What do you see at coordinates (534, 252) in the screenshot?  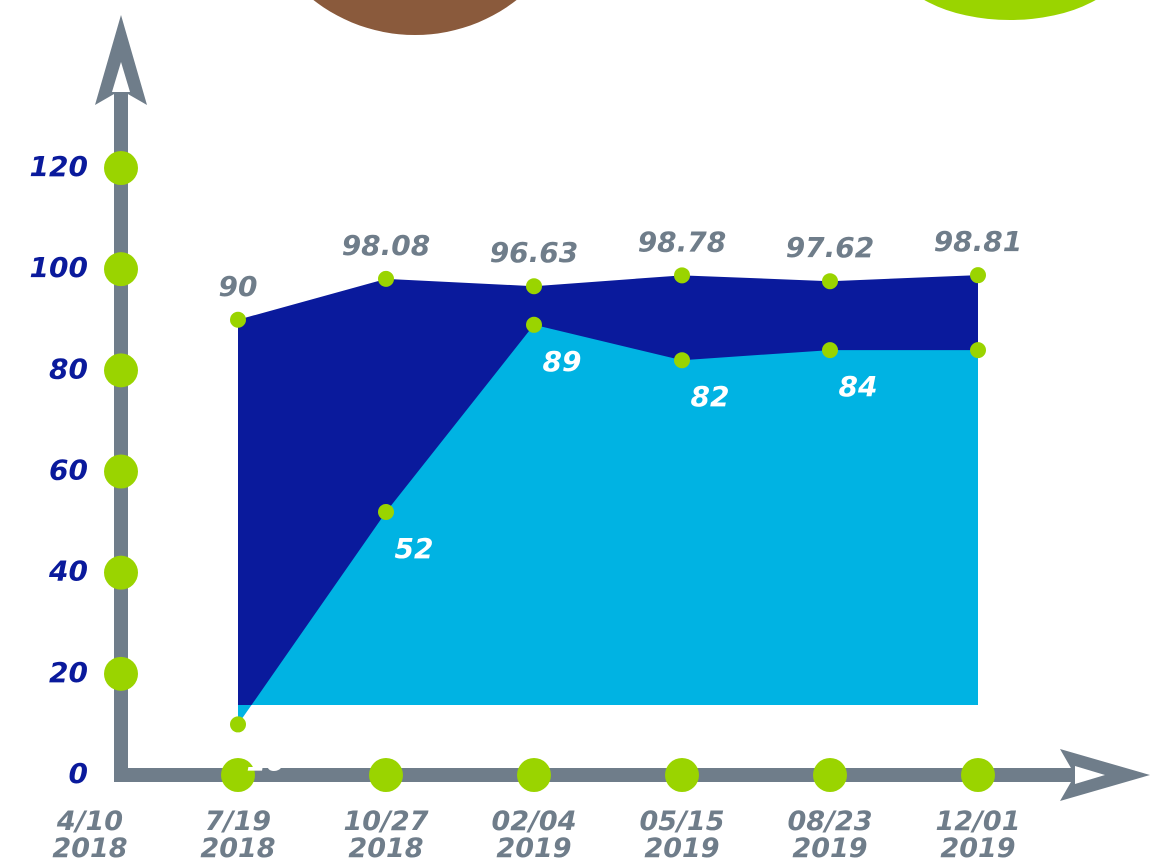 I see `value-label: 96.63` at bounding box center [534, 252].